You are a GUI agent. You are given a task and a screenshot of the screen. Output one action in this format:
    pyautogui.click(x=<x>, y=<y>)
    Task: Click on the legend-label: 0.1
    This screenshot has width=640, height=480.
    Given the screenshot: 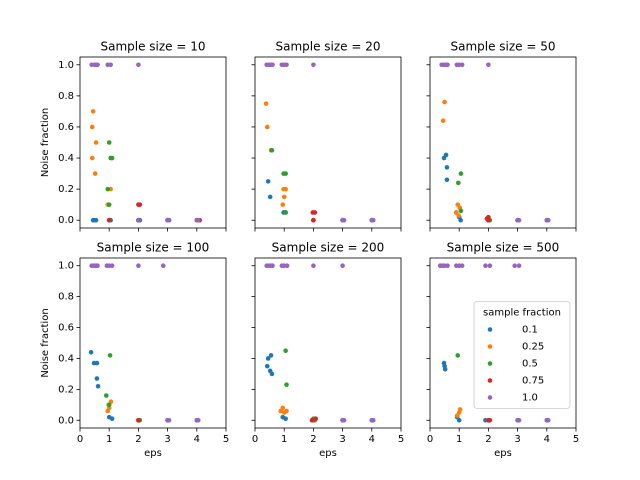 What is the action you would take?
    pyautogui.click(x=530, y=330)
    